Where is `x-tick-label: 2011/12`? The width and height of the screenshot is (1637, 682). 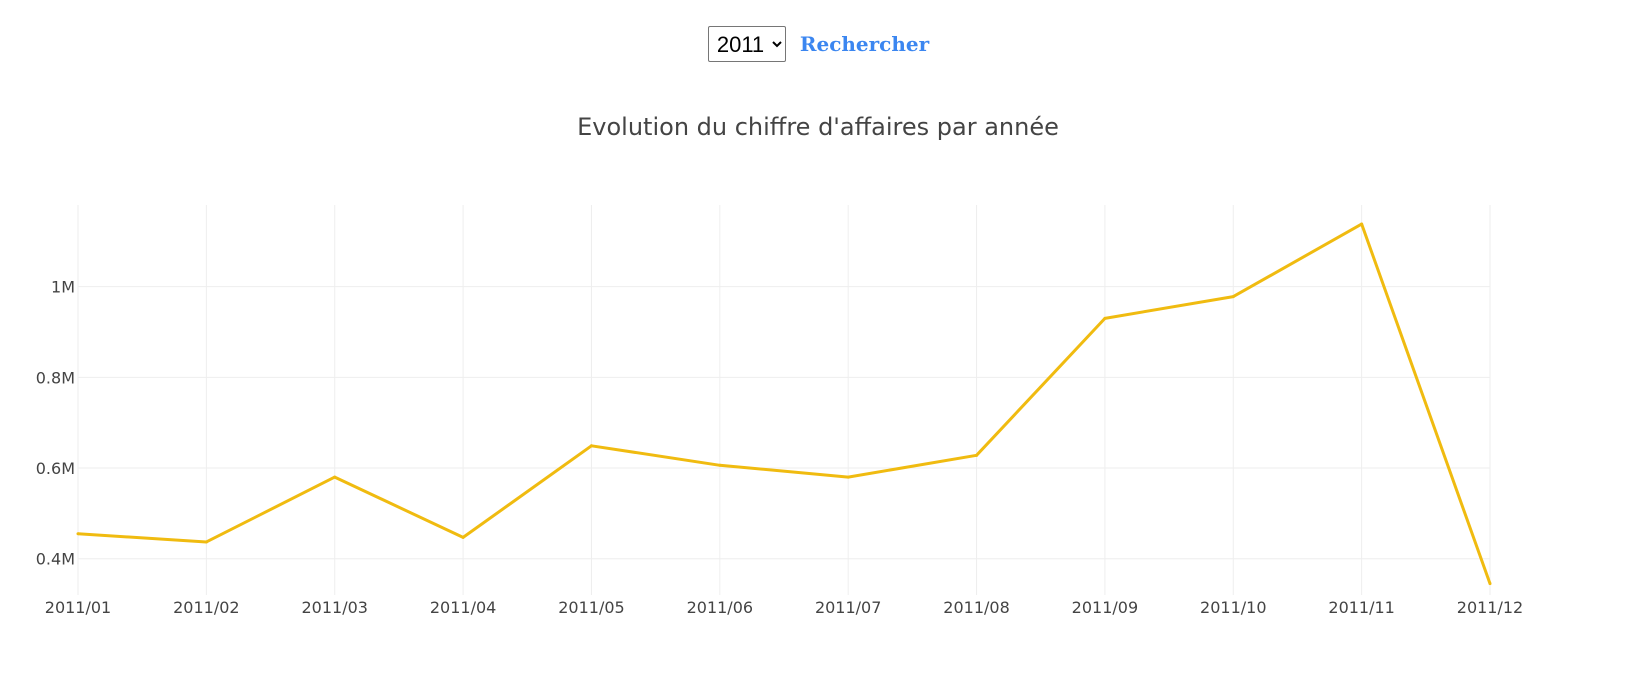
x-tick-label: 2011/12 is located at coordinates (1490, 607).